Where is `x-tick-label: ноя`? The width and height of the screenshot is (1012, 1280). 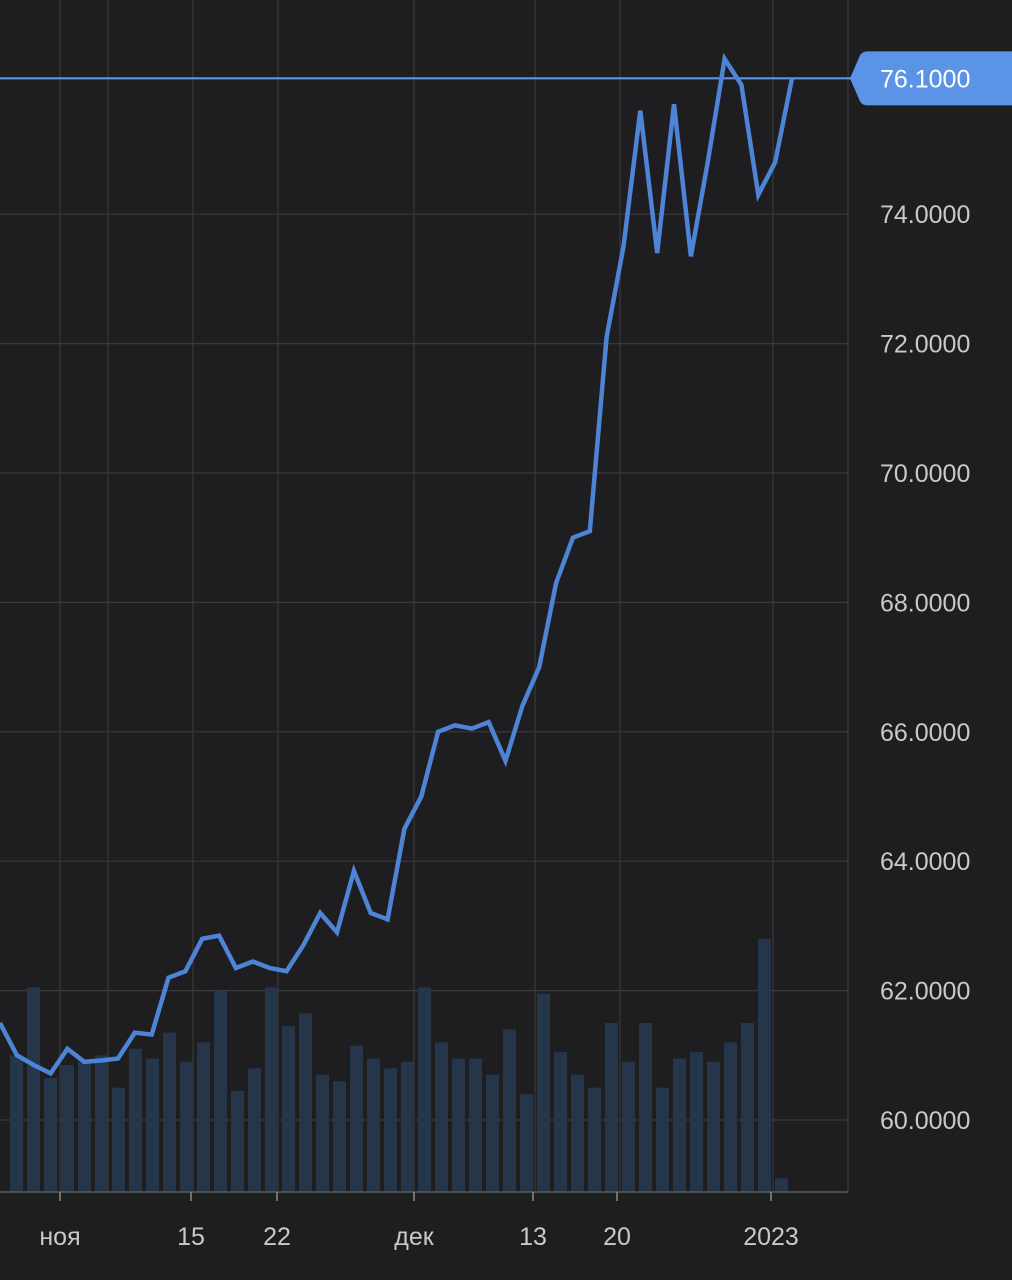
x-tick-label: ноя is located at coordinates (59, 1237).